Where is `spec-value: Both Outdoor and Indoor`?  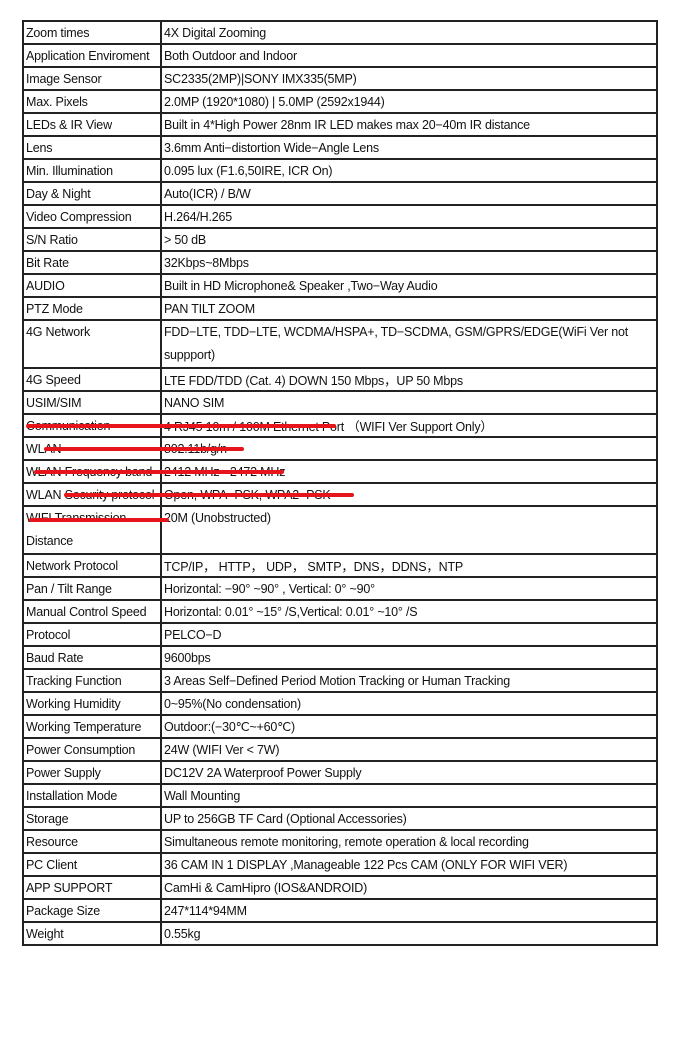
spec-value: Both Outdoor and Indoor is located at coordinates (409, 55).